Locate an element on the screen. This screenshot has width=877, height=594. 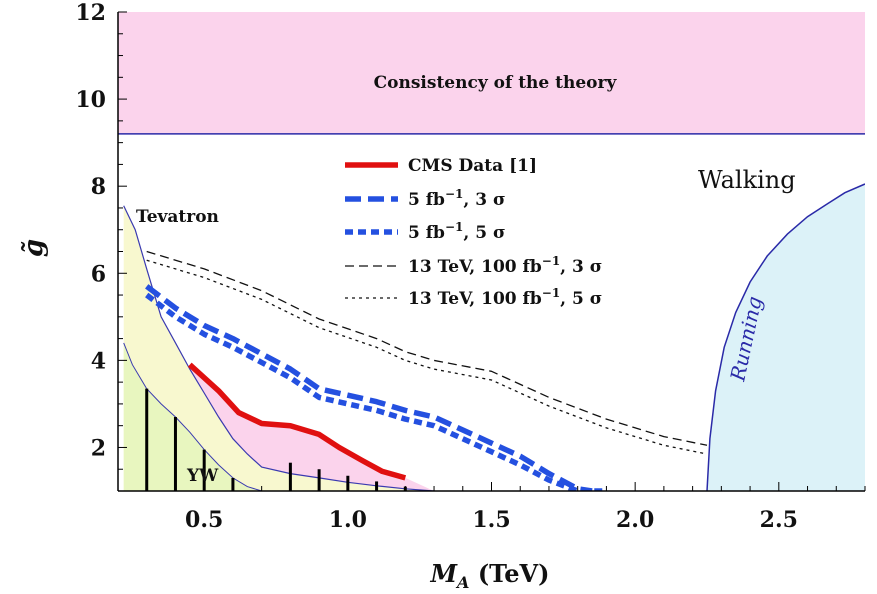
y-tick-label: 8 is located at coordinates (98, 187).